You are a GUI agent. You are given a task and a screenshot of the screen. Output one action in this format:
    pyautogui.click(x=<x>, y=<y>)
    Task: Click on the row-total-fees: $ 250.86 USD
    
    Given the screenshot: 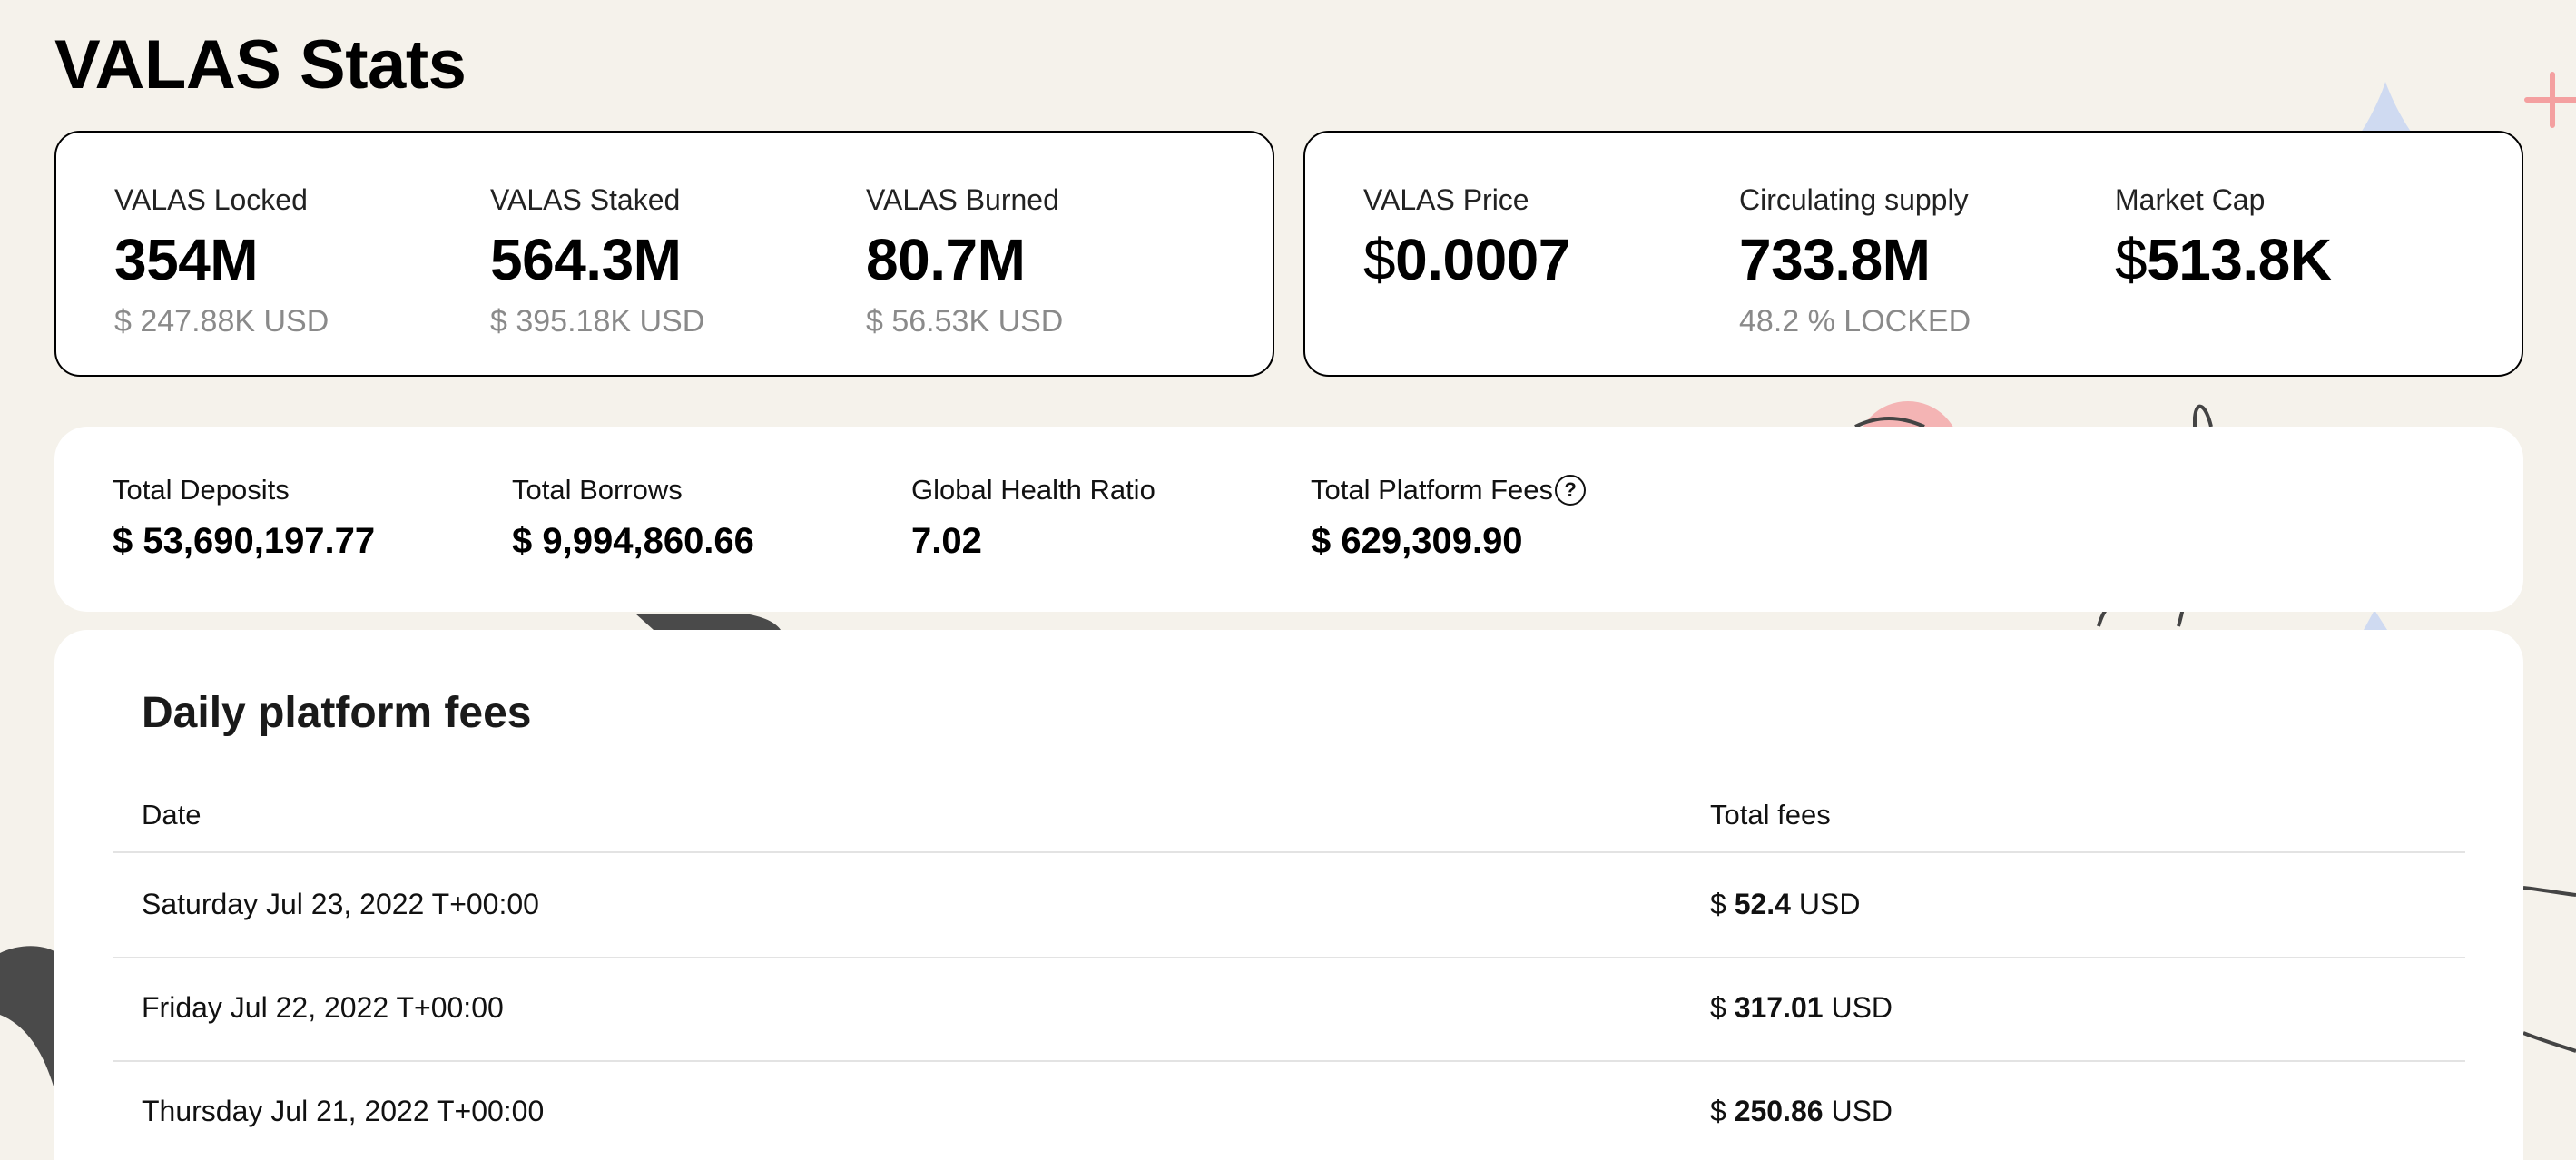 What is the action you would take?
    pyautogui.click(x=1801, y=1111)
    